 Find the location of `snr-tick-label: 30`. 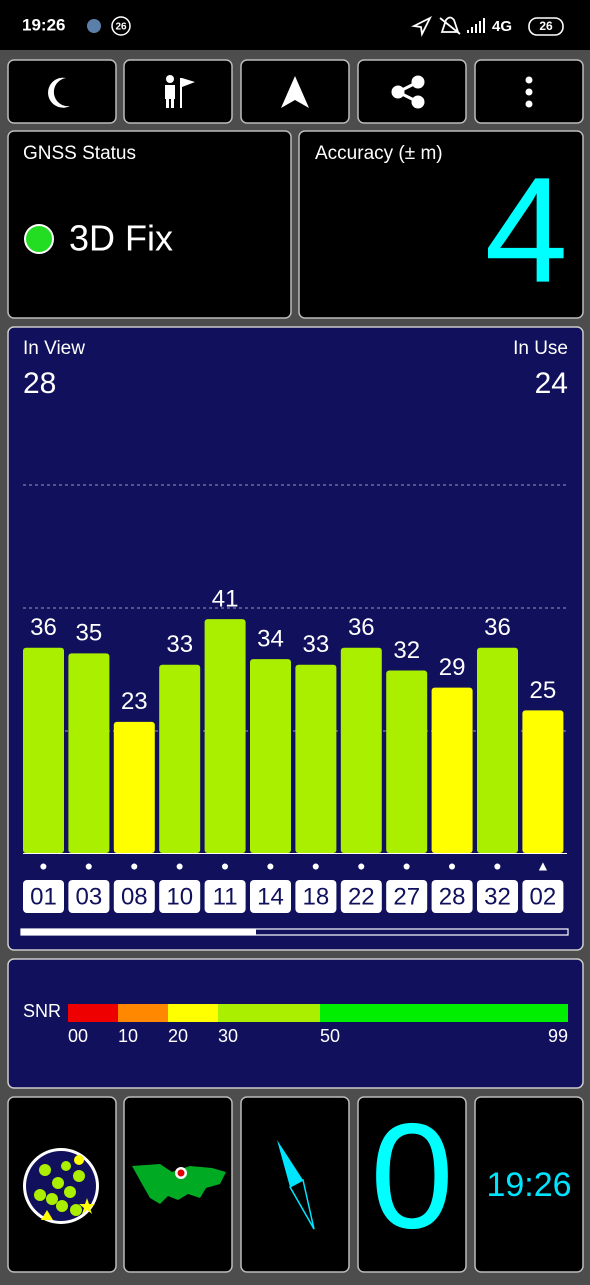

snr-tick-label: 30 is located at coordinates (228, 1036).